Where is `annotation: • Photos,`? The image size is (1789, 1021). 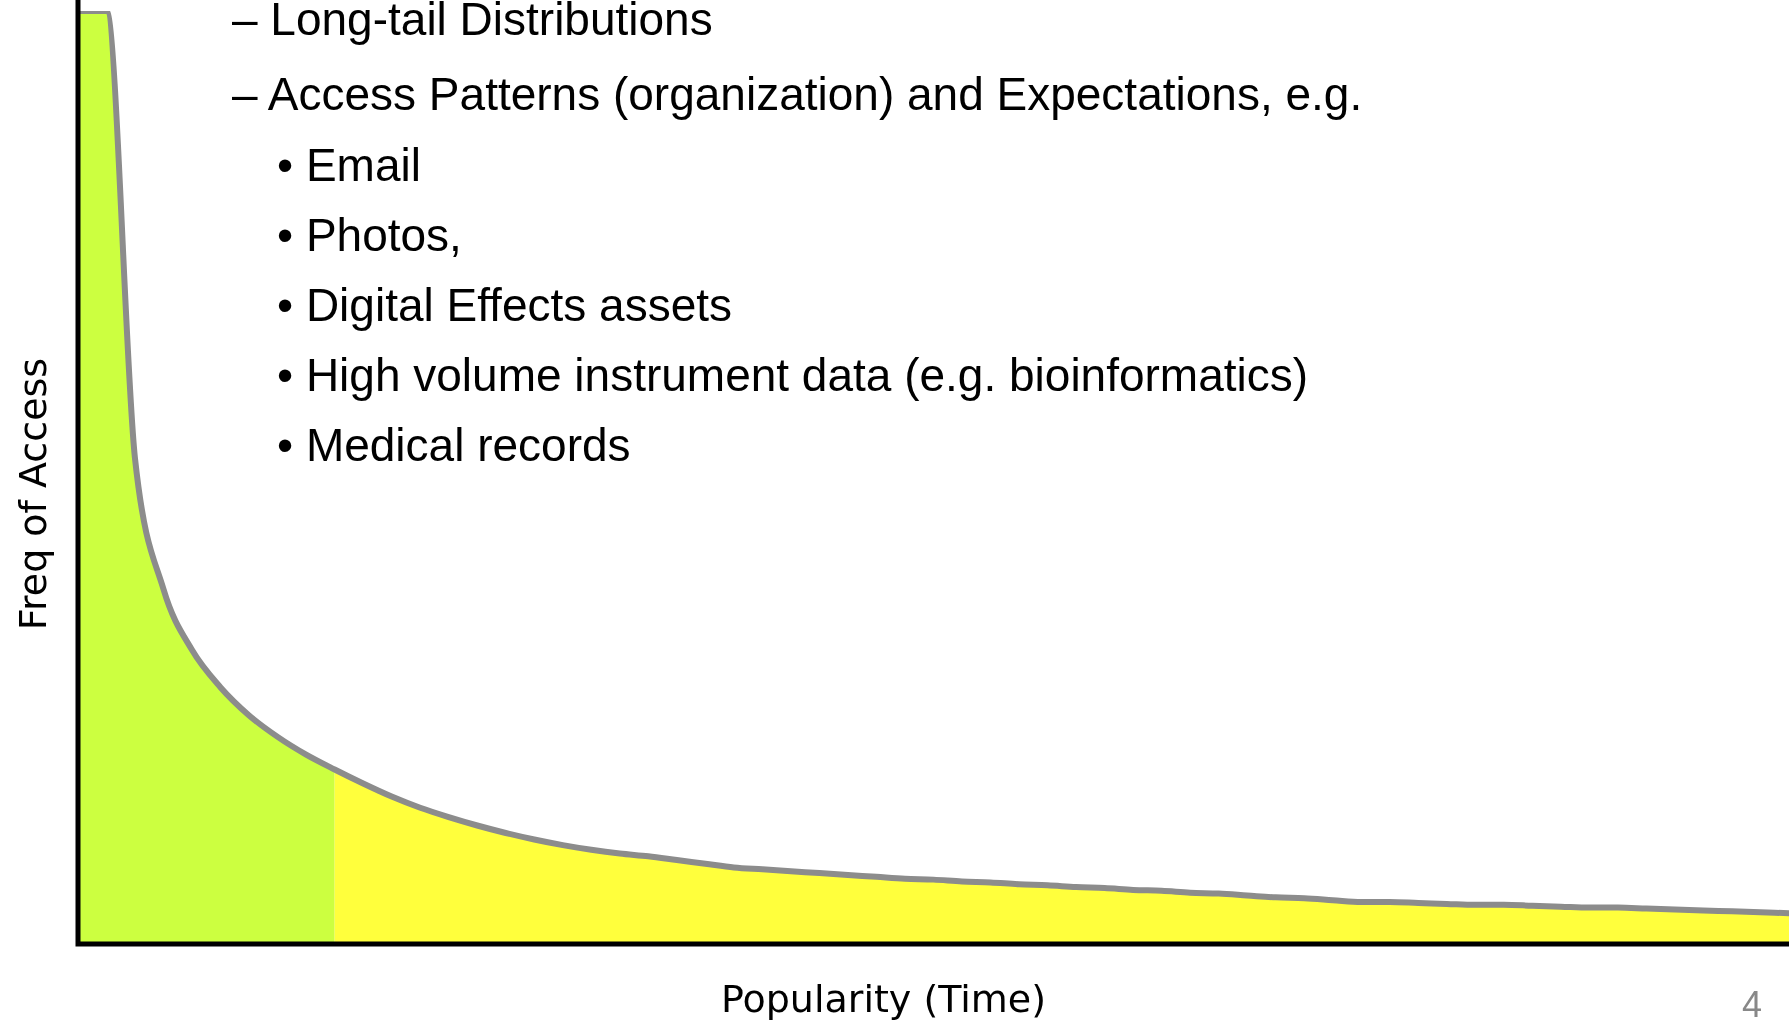 annotation: • Photos, is located at coordinates (369, 235).